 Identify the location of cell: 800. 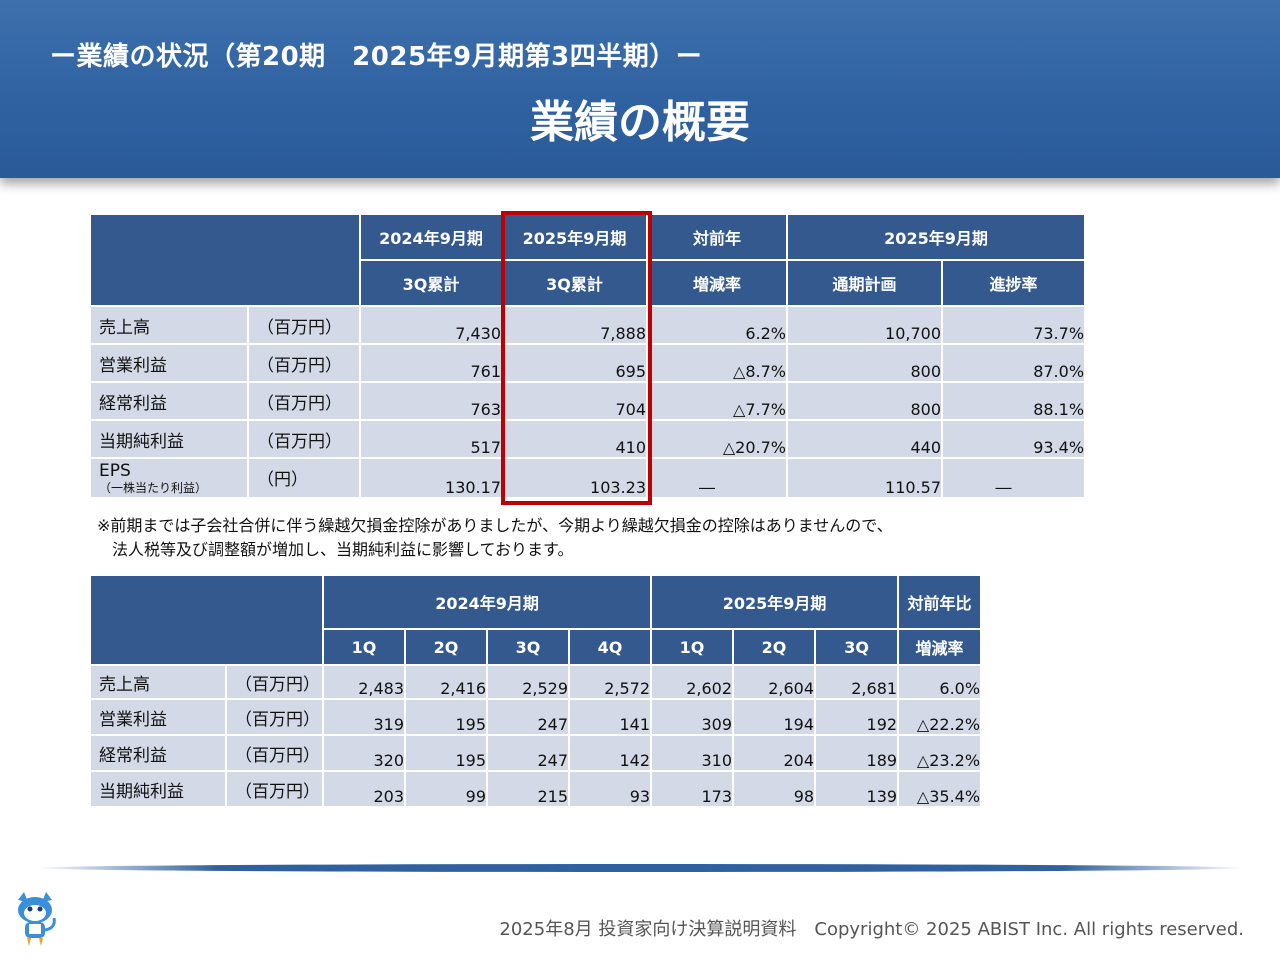
(864, 401).